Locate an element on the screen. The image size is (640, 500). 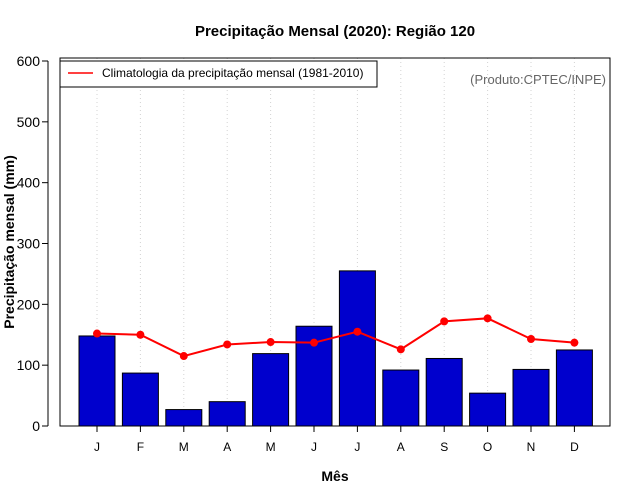
y-tick-label: 500 is located at coordinates (29, 122).